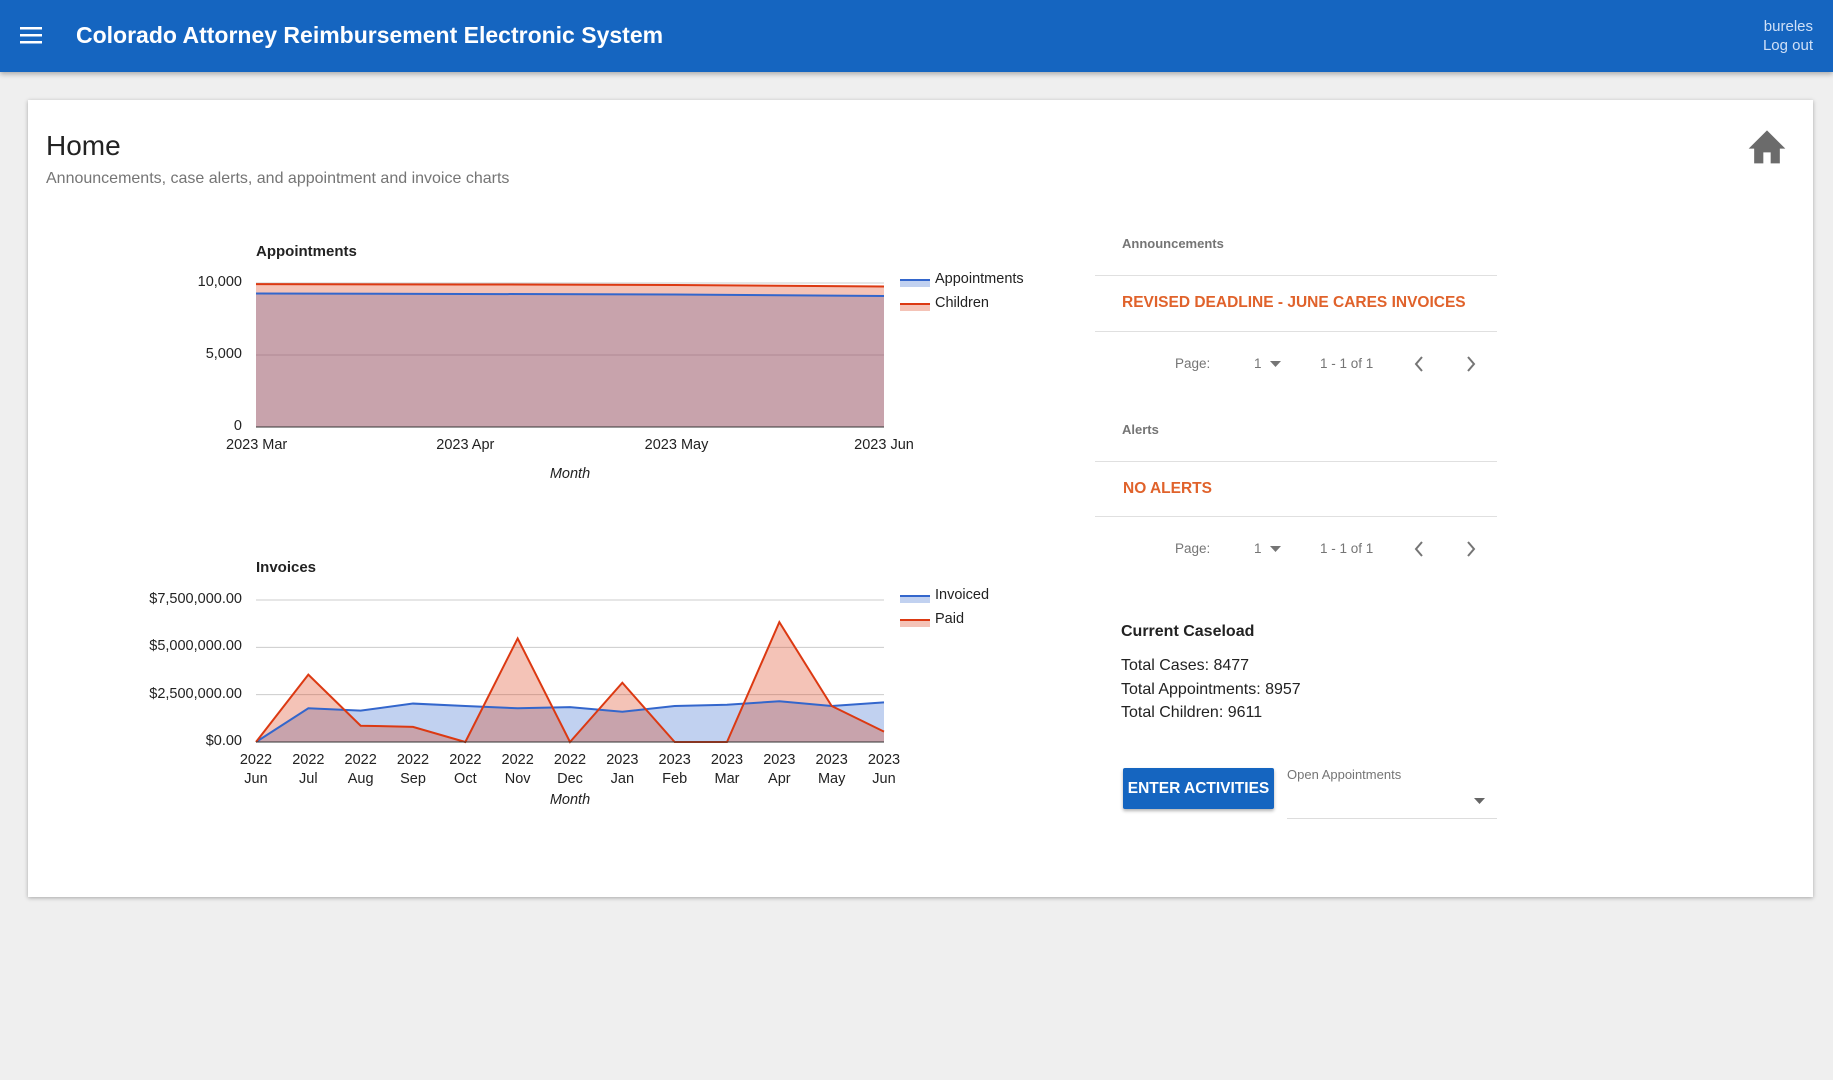 The image size is (1833, 1080). What do you see at coordinates (517, 769) in the screenshot?
I see `x-tick-label: 2022 Nov` at bounding box center [517, 769].